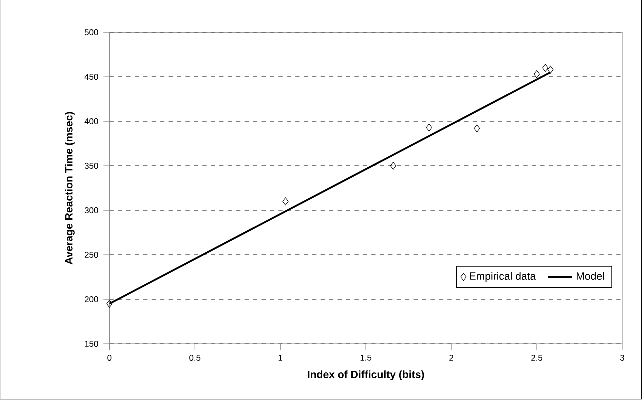 The image size is (642, 400). I want to click on y-tick-label: 300, so click(91, 211).